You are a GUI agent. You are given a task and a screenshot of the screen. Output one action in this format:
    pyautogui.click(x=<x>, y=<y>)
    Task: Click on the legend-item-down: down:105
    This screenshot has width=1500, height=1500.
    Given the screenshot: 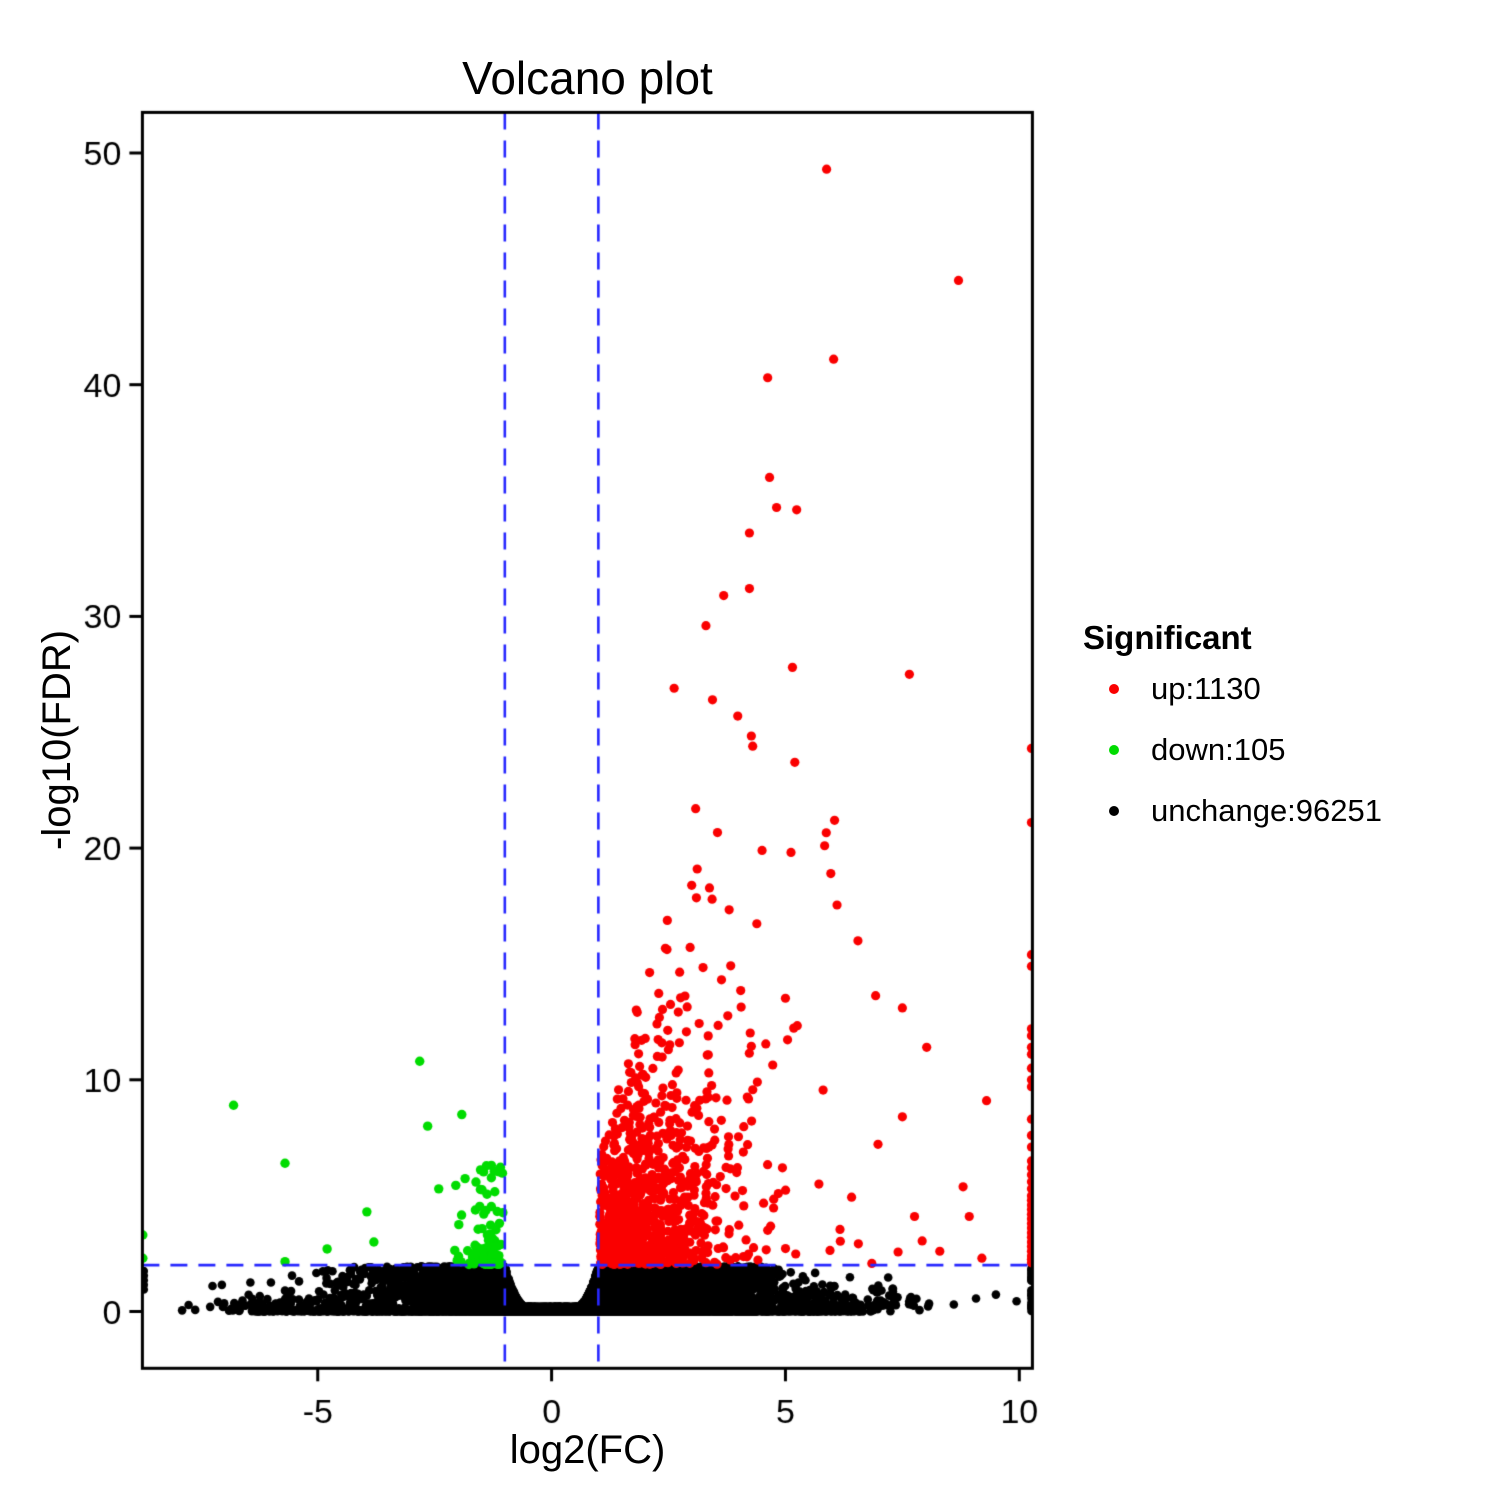 What is the action you would take?
    pyautogui.click(x=1232, y=749)
    